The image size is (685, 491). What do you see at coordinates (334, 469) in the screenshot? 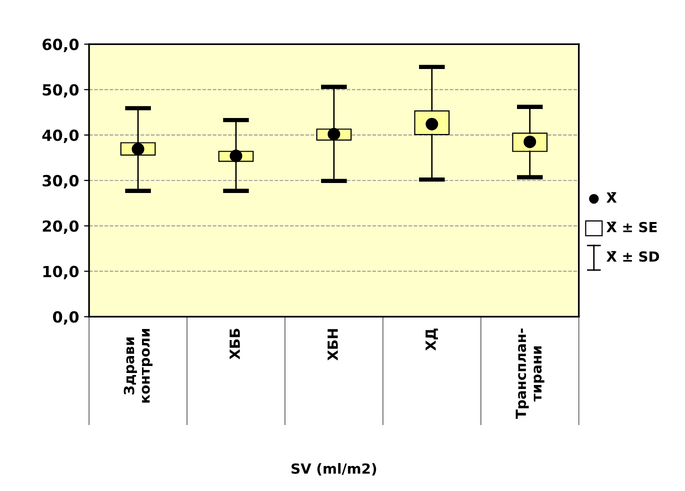
I see `x-axis-title: SV (ml/m2)` at bounding box center [334, 469].